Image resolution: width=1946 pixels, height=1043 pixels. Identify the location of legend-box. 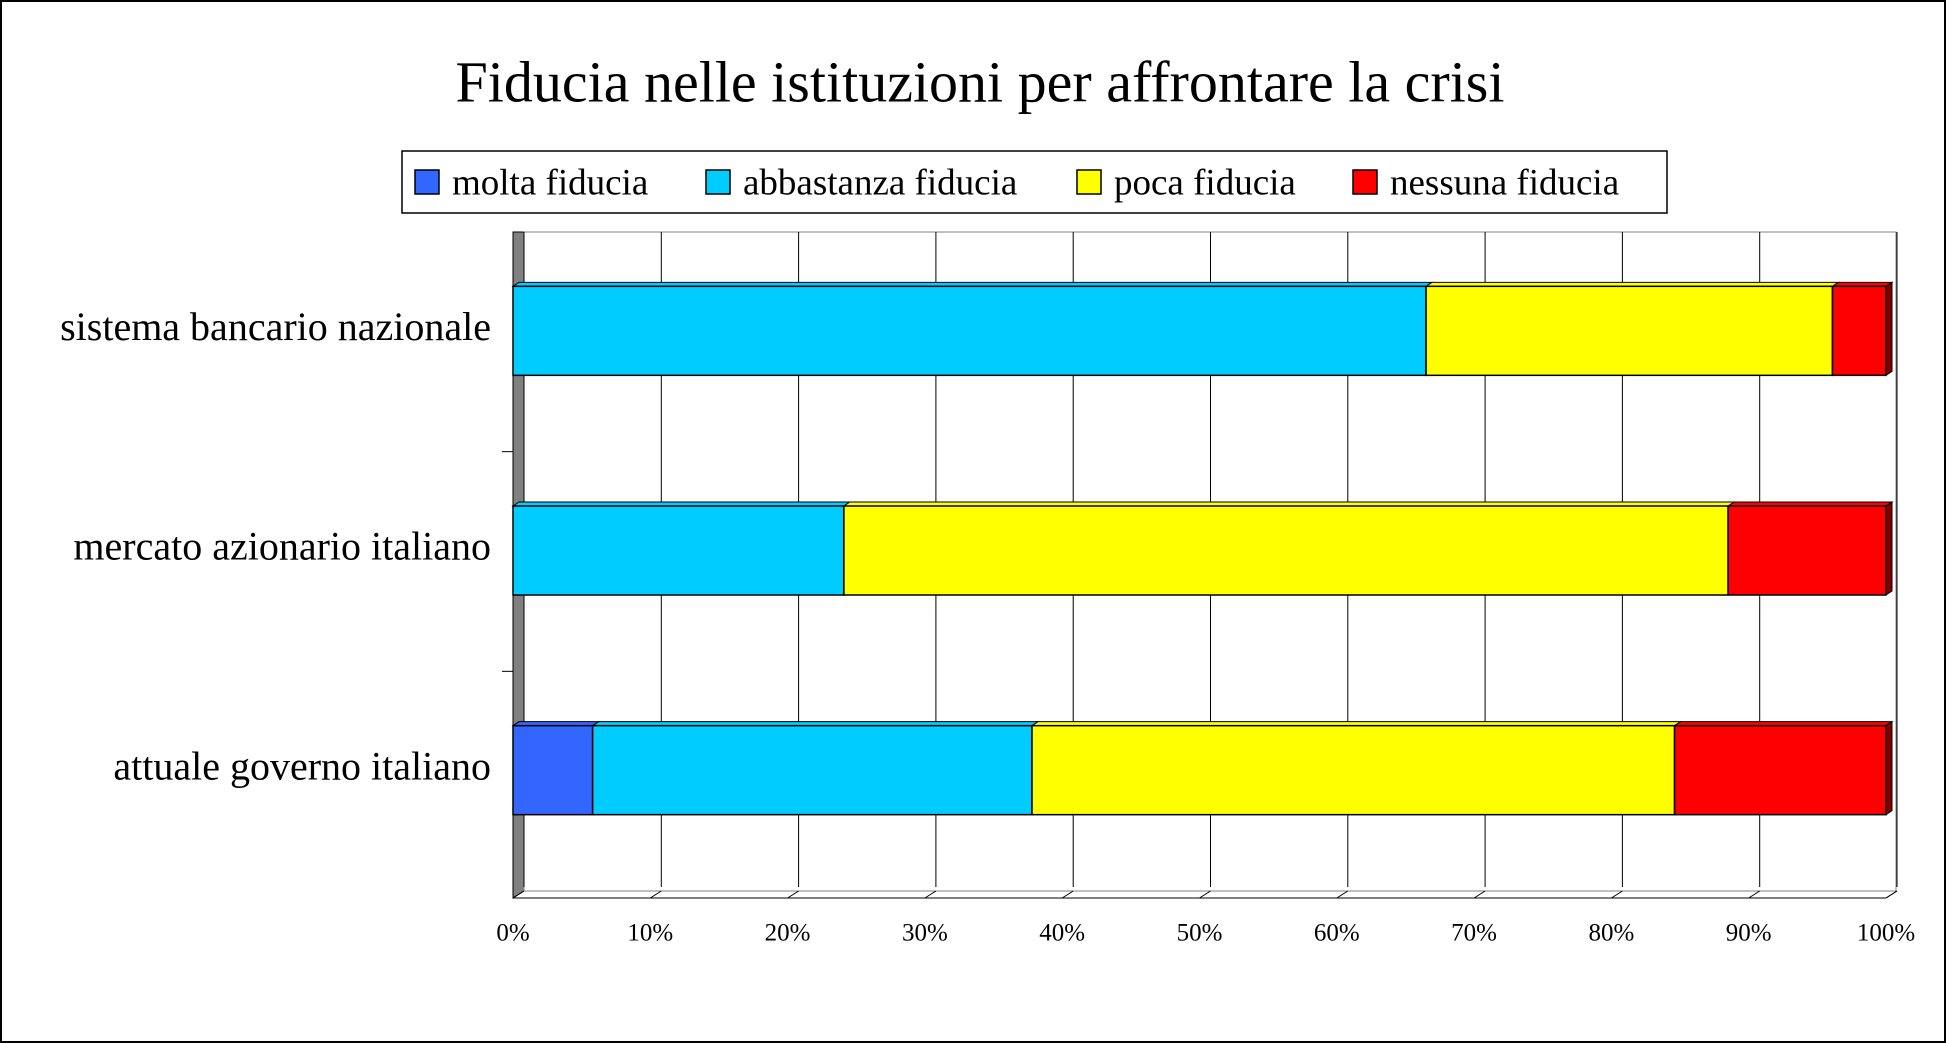
(1034, 182).